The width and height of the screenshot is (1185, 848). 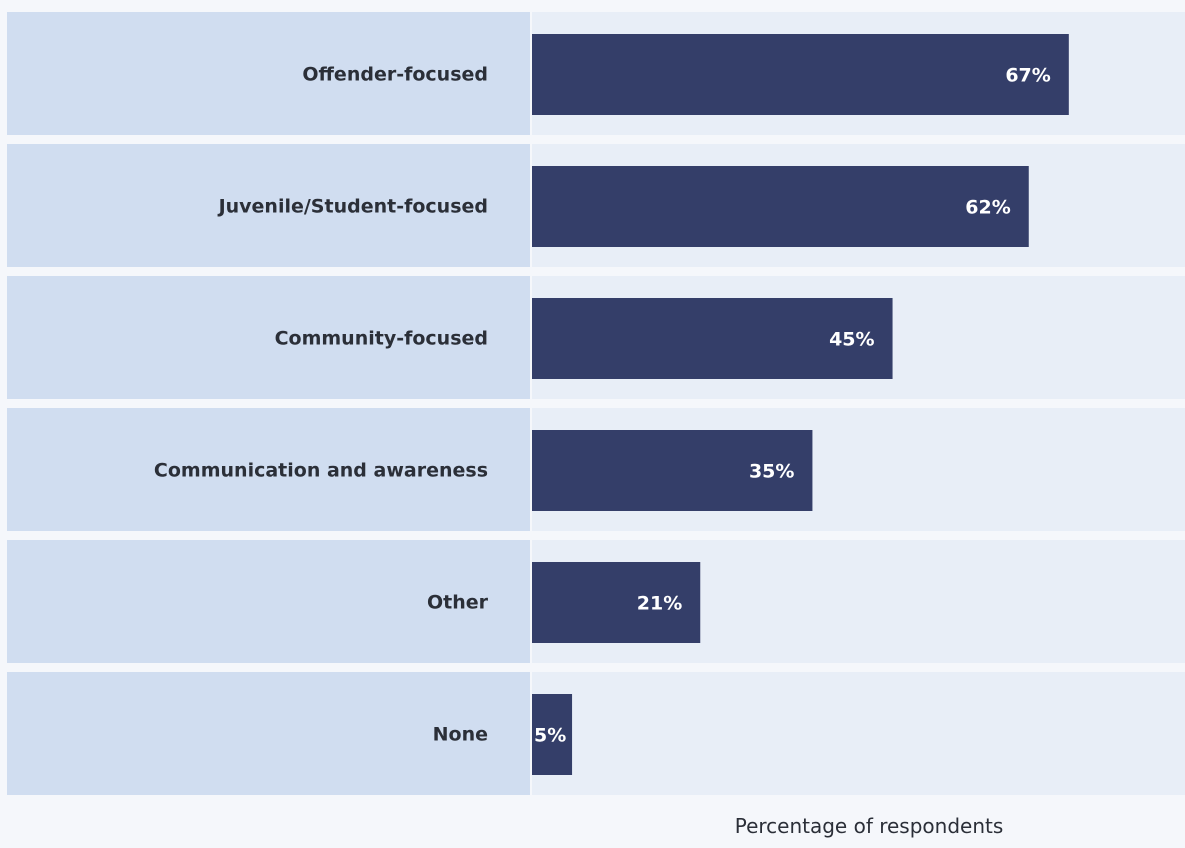 I want to click on category-label-offender-focused: Offender-focused, so click(x=395, y=75).